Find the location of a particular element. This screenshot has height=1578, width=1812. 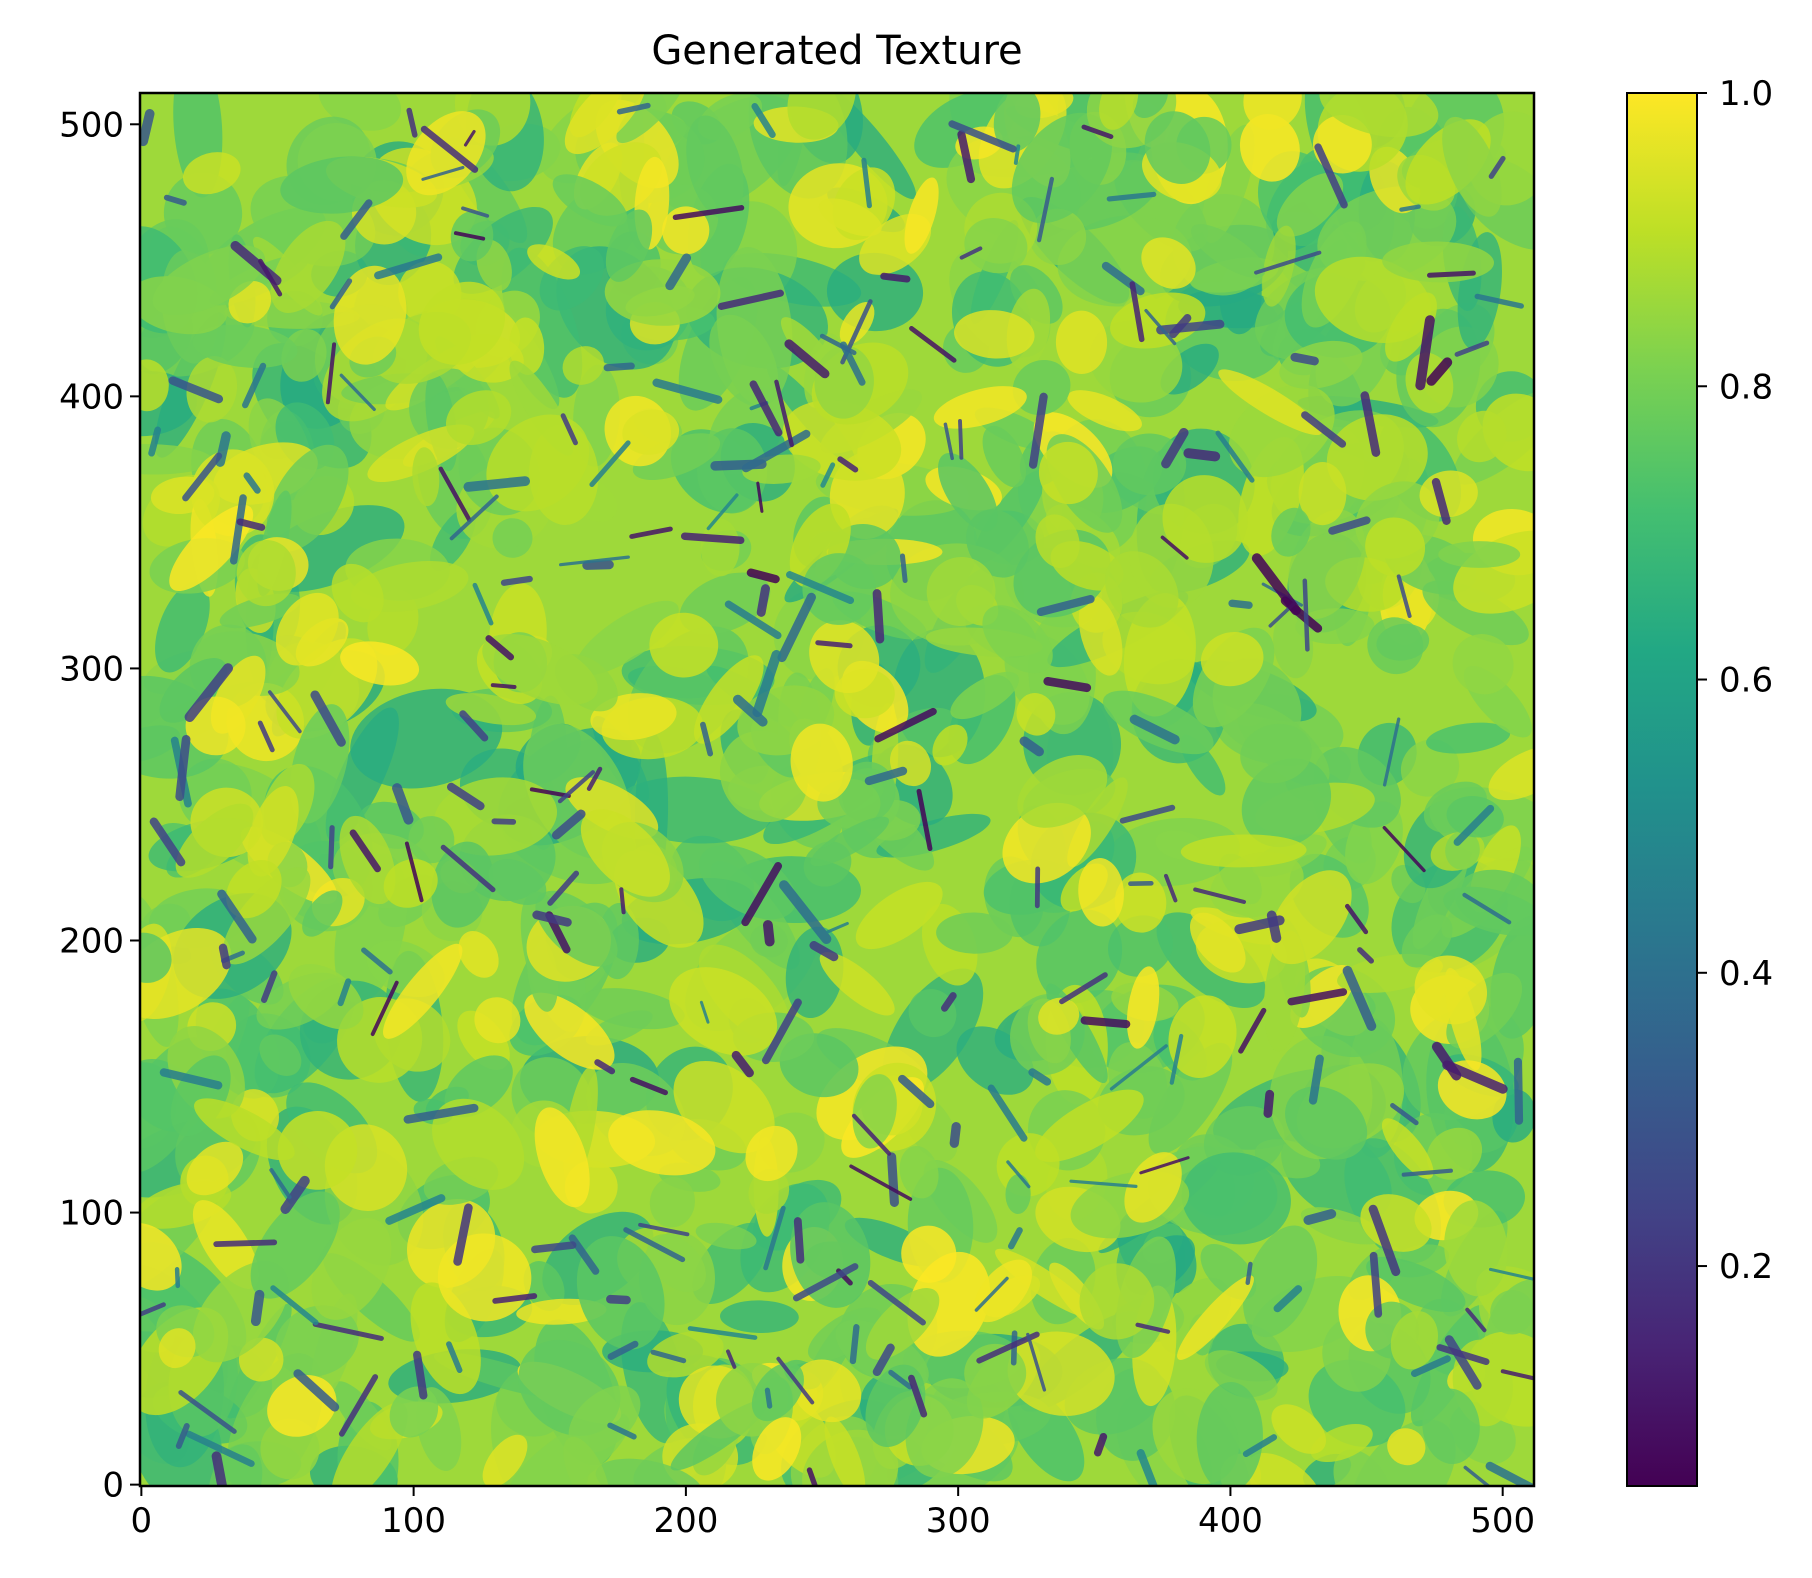

colorbar-tick-label: 0.6 is located at coordinates (1746, 681).